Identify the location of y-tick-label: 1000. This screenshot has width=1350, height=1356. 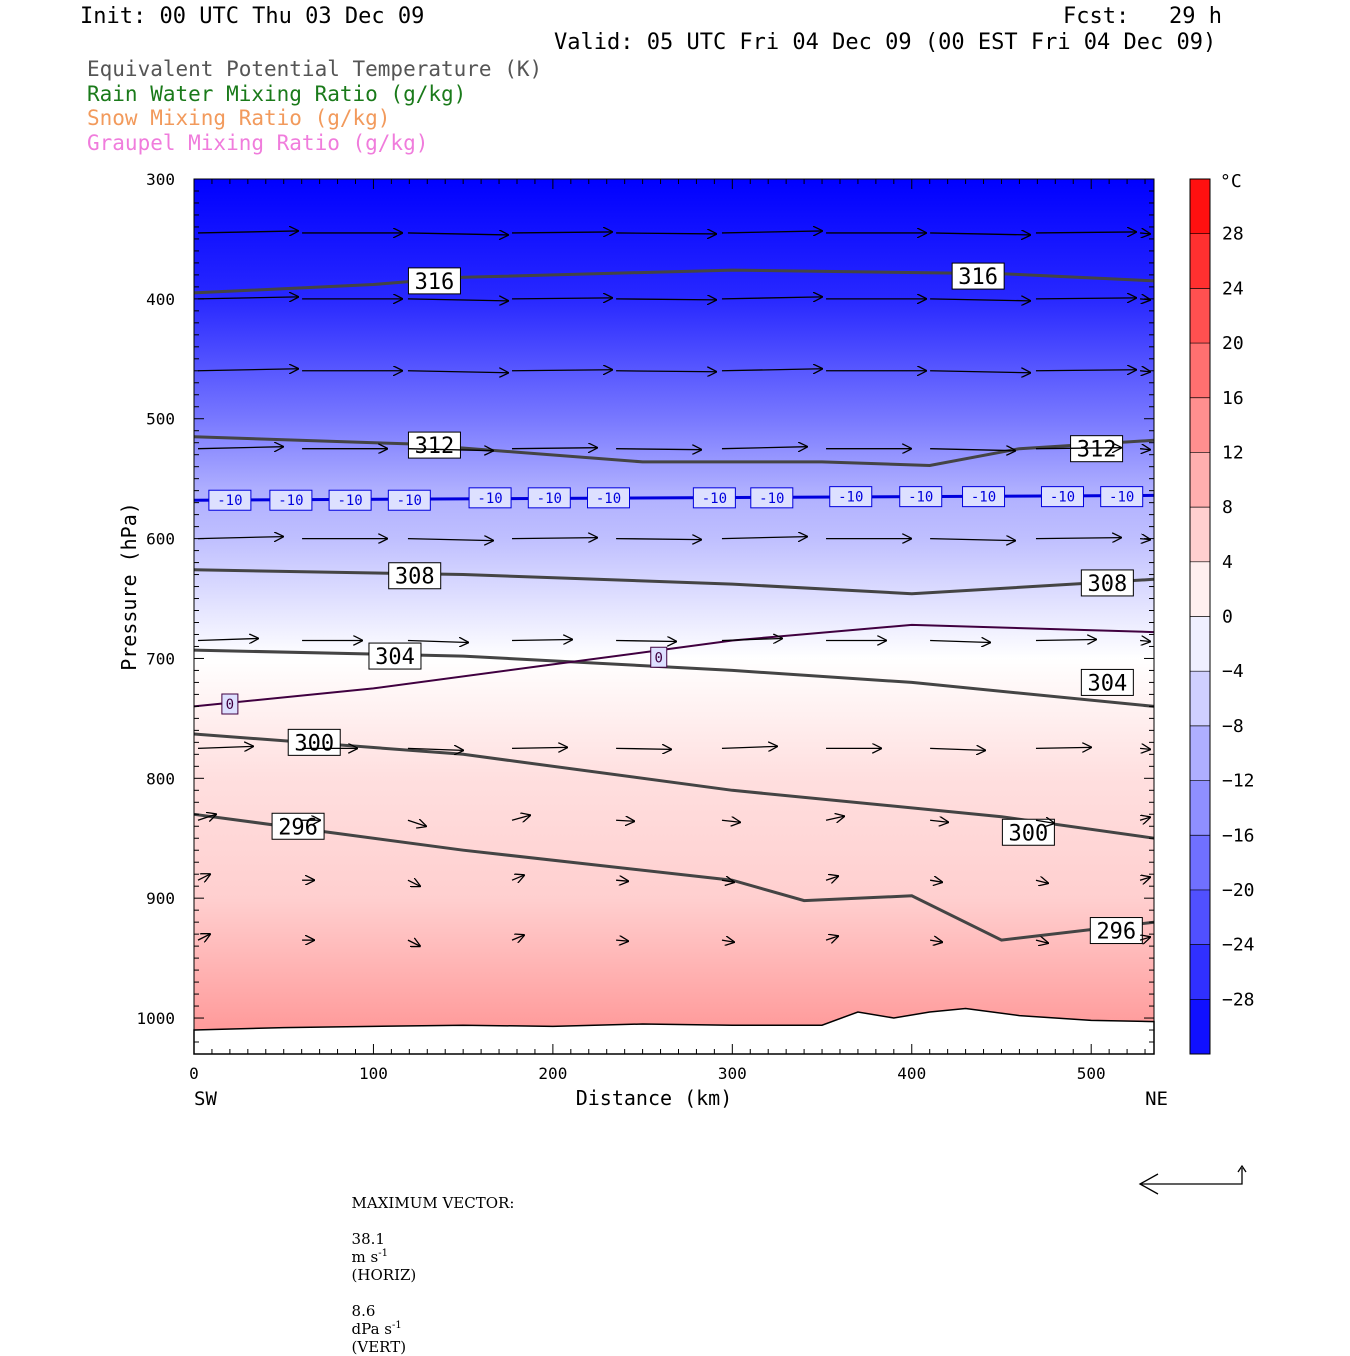
(155, 1018).